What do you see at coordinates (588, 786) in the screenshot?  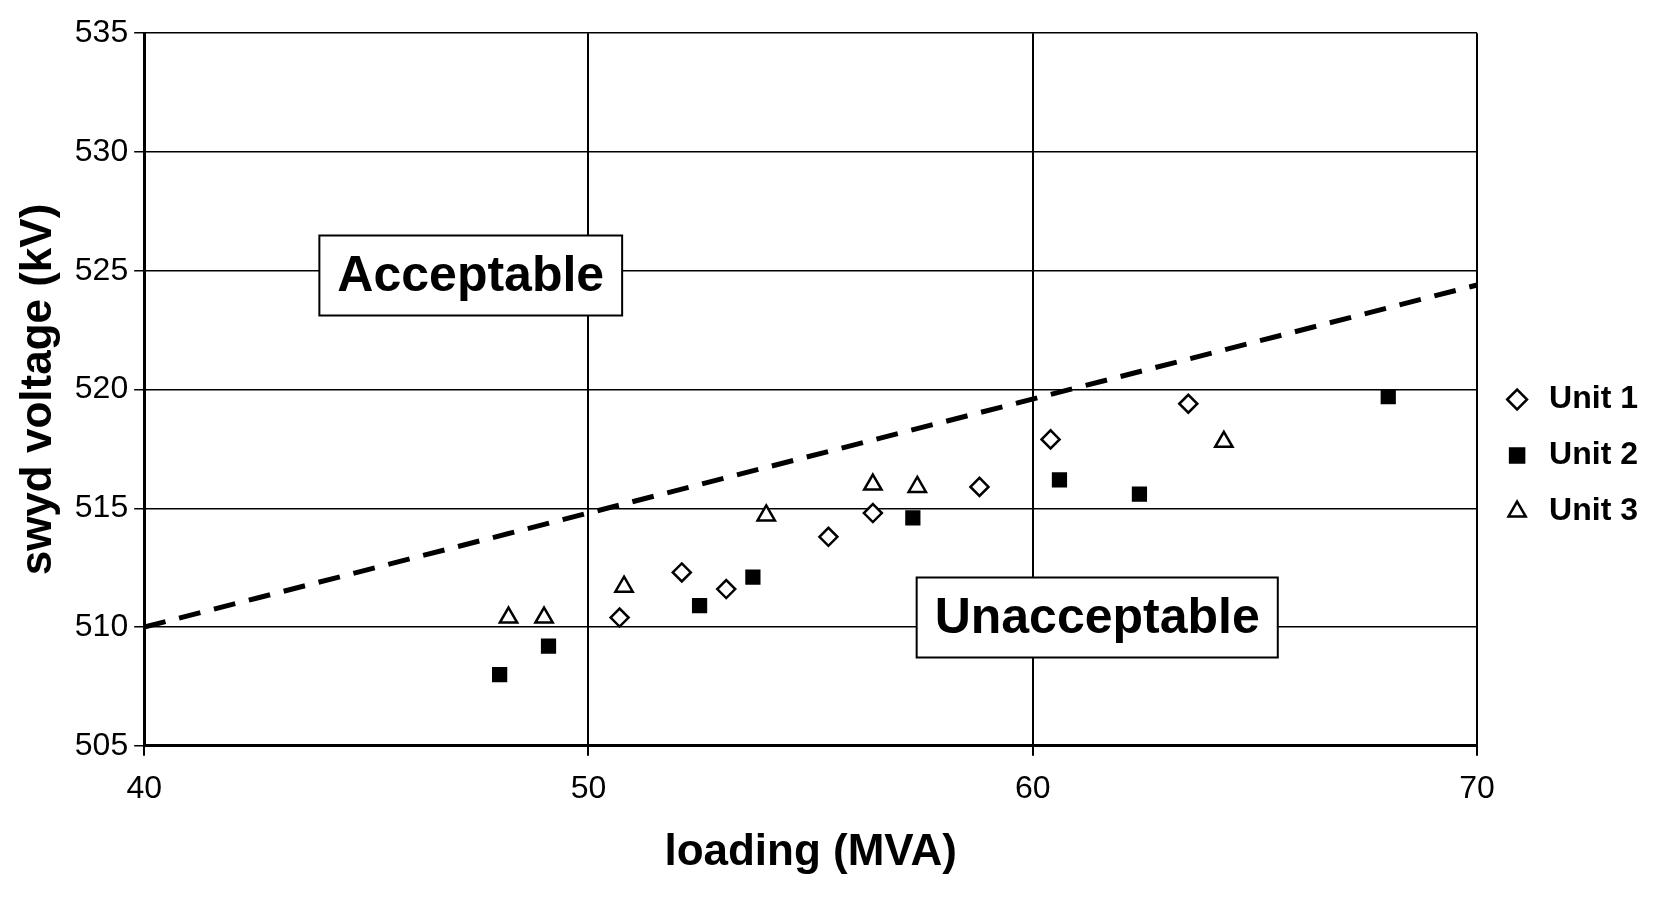 I see `x-tick-label: 50` at bounding box center [588, 786].